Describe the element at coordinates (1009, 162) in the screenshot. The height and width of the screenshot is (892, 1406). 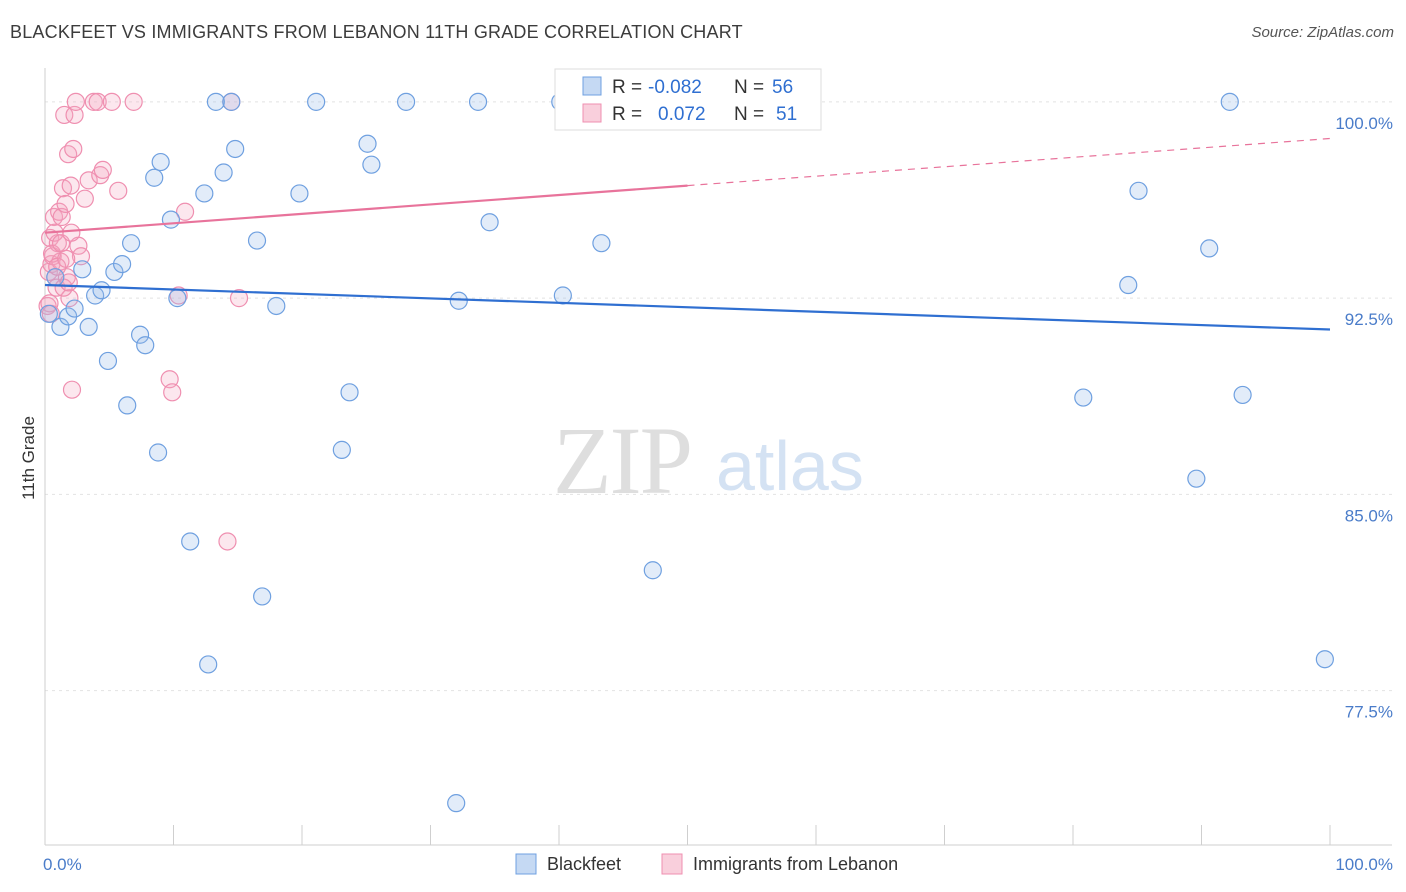
I see `lebanon-trend-extension` at that location.